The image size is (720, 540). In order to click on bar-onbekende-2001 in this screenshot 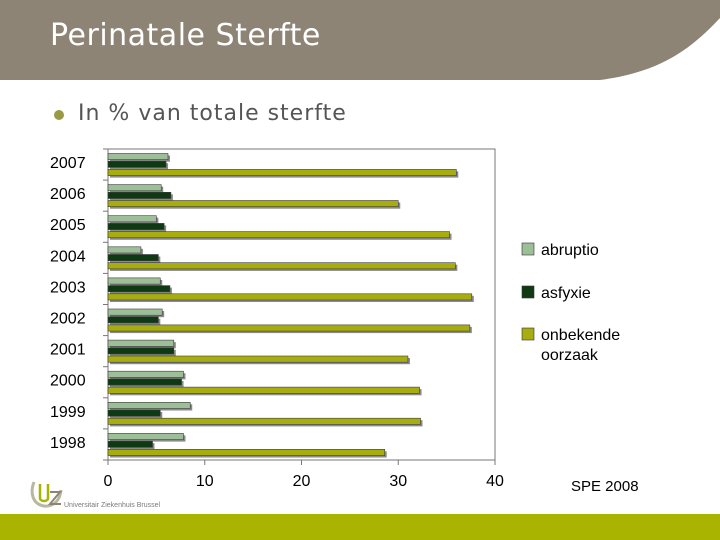, I will do `click(258, 359)`.